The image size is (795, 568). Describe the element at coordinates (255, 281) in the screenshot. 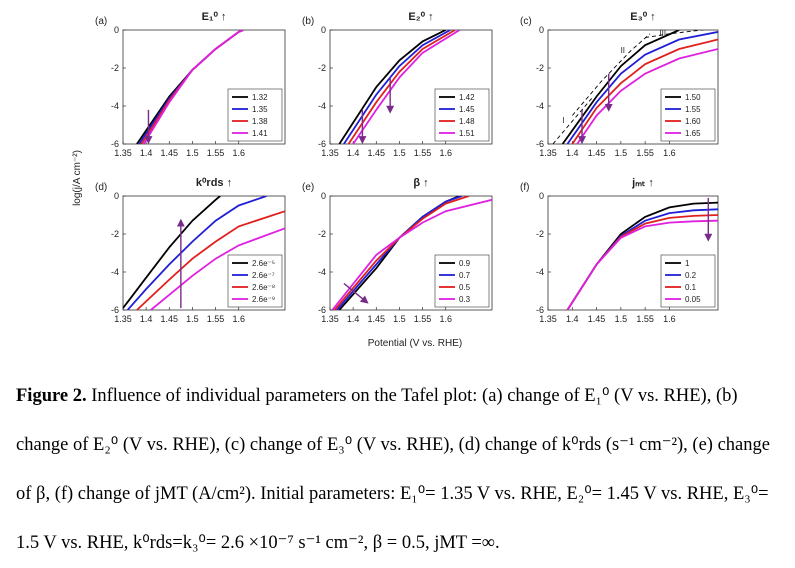

I see `legend: 2.6e⁻⁵ 2.6e⁻⁷ 2.6e⁻⁸ 2.6e⁻⁹` at that location.